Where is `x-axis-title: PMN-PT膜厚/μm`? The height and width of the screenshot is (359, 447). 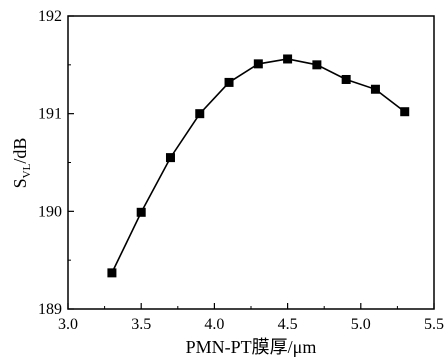 x-axis-title: PMN-PT膜厚/μm is located at coordinates (251, 347).